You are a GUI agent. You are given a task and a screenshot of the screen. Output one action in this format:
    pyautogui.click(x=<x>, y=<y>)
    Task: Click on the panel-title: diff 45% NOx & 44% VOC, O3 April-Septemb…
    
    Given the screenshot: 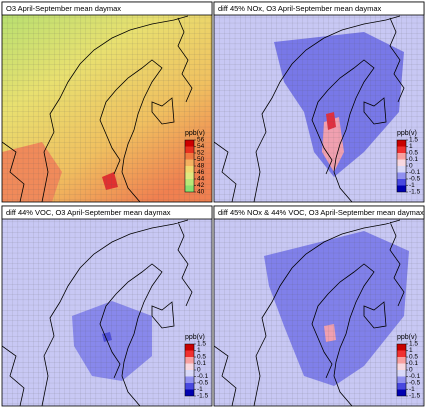 What is the action you would take?
    pyautogui.click(x=321, y=212)
    